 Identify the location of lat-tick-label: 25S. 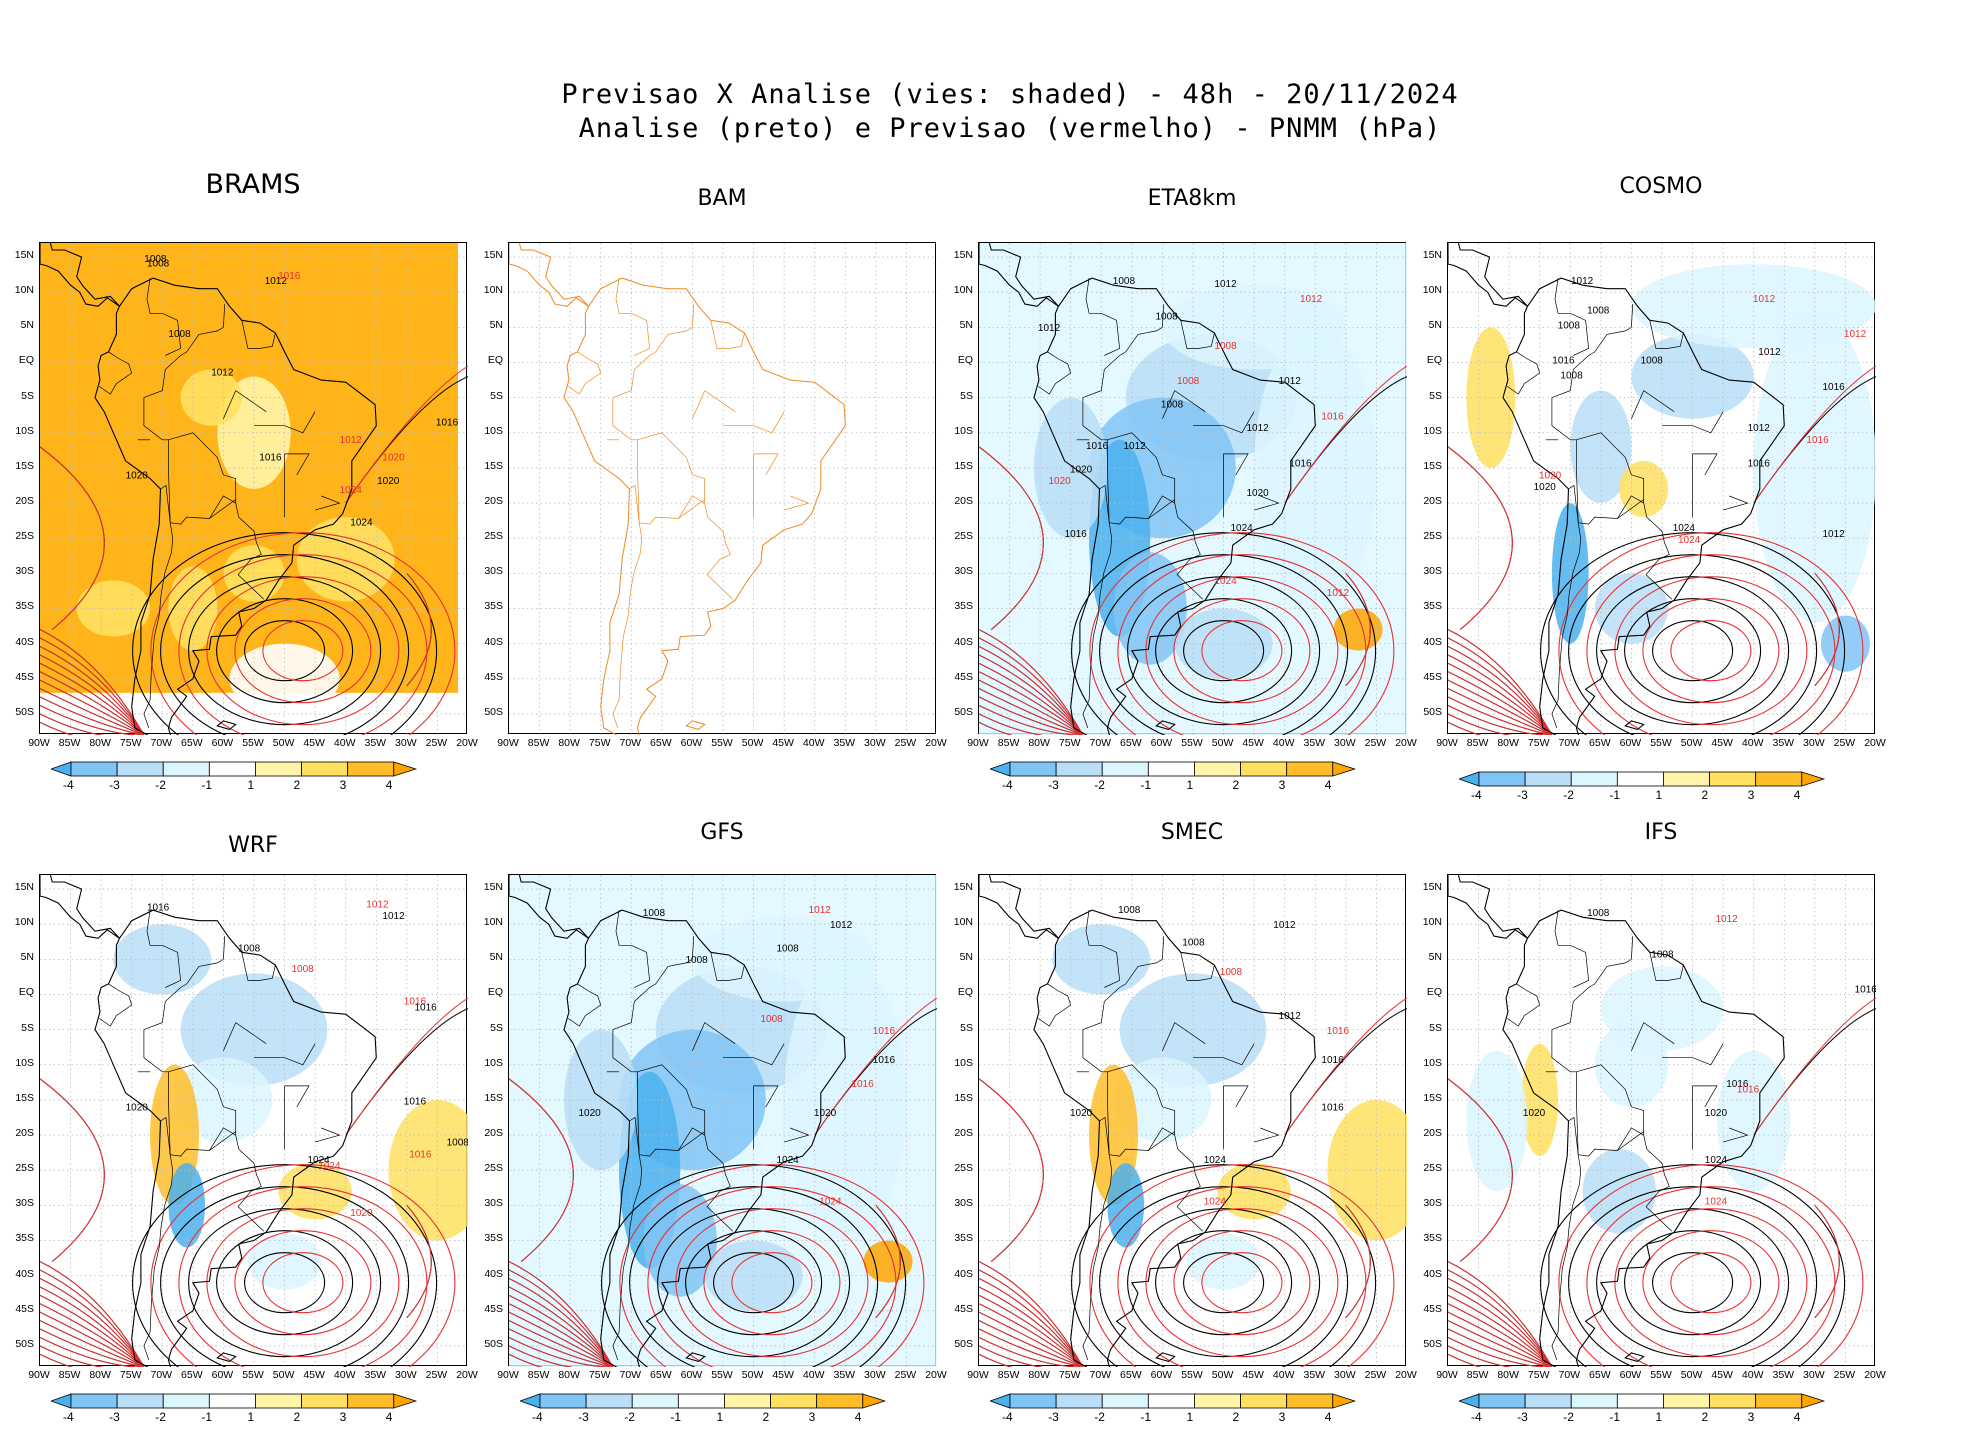
(24, 1168).